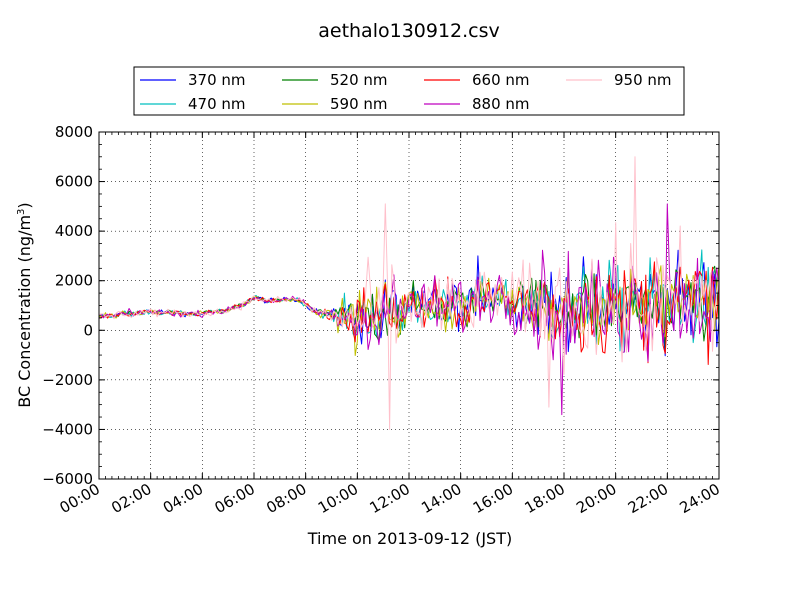  What do you see at coordinates (501, 104) in the screenshot?
I see `legend-label: 880 nm` at bounding box center [501, 104].